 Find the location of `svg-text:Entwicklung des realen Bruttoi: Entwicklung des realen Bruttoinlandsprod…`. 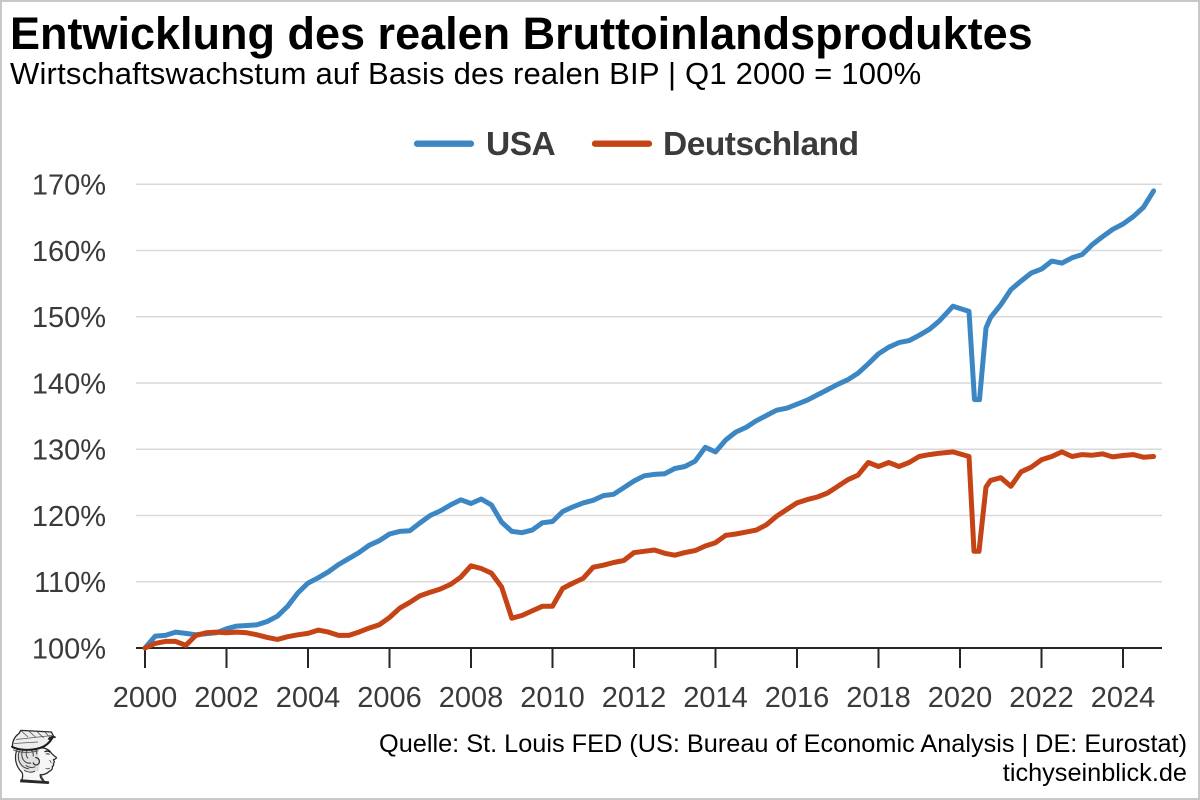

svg-text:Entwicklung des realen Bruttoi: Entwicklung des realen Bruttoinlandsprod… is located at coordinates (521, 33).